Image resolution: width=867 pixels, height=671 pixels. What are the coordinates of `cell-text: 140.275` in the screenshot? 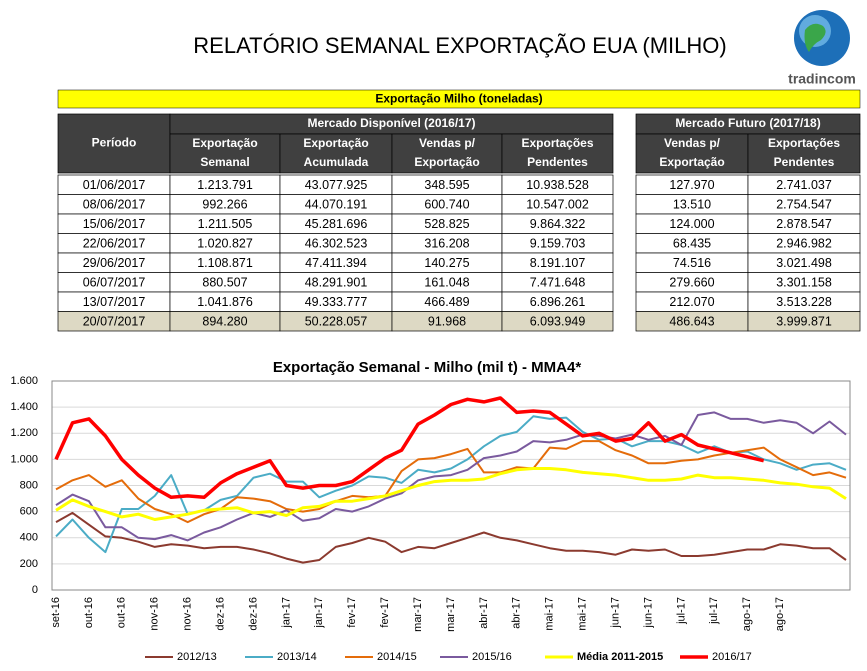 It's located at (446, 263).